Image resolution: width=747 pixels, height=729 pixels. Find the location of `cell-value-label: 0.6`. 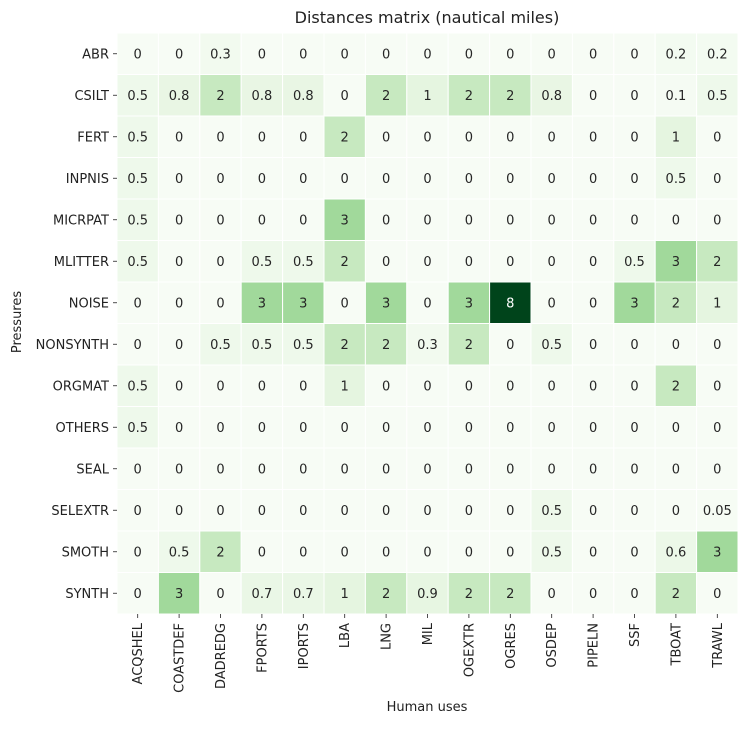

cell-value-label: 0.6 is located at coordinates (676, 552).